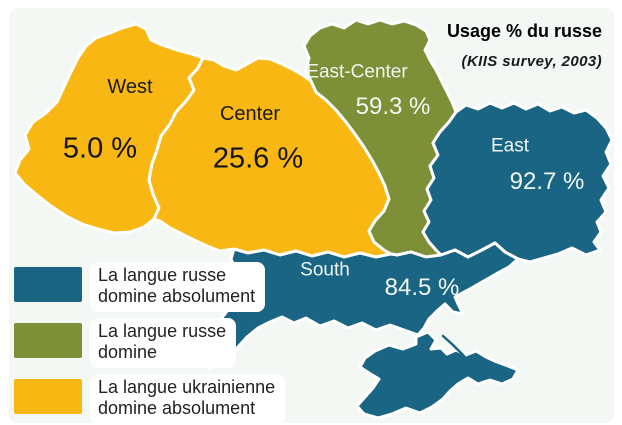 This screenshot has width=622, height=425. What do you see at coordinates (510, 146) in the screenshot?
I see `region-east-label: East` at bounding box center [510, 146].